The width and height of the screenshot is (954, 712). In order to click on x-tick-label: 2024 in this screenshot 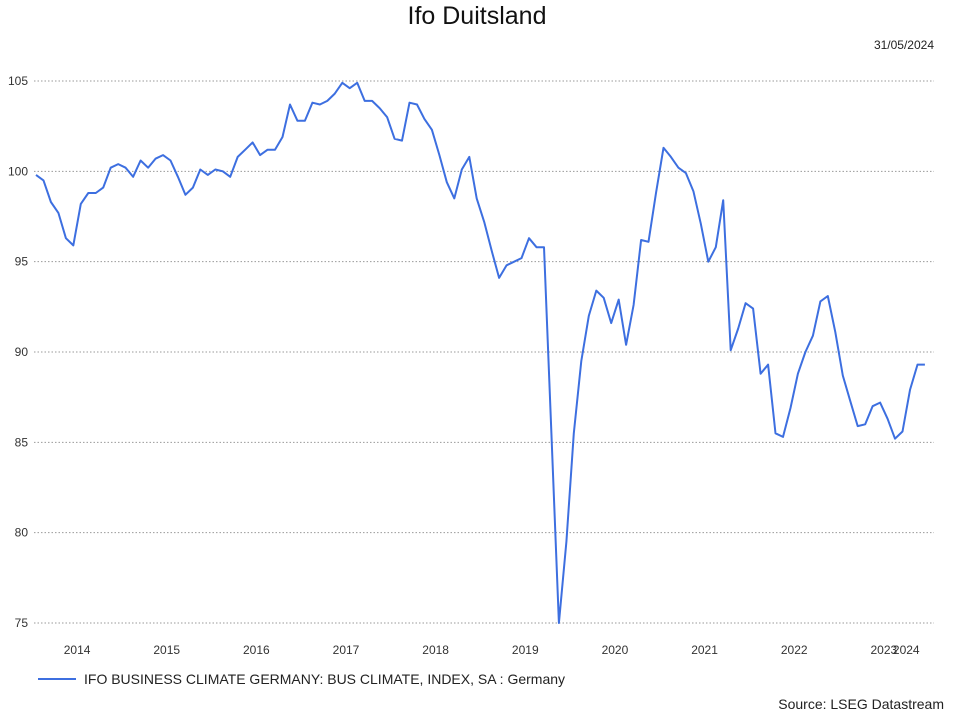, I will do `click(906, 650)`.